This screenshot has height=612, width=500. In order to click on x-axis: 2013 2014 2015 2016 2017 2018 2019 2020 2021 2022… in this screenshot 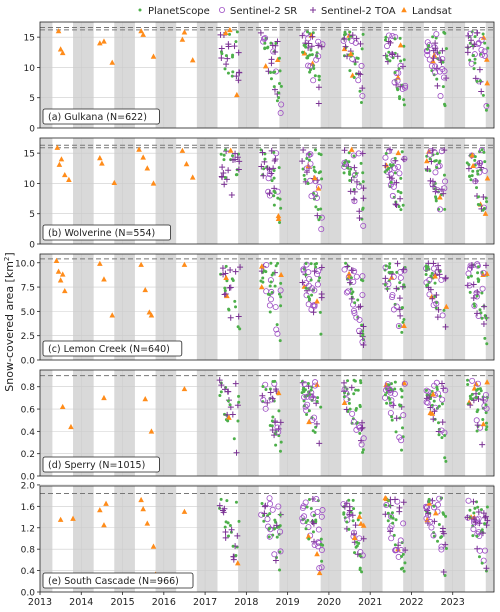, I will do `click(246, 600)`.